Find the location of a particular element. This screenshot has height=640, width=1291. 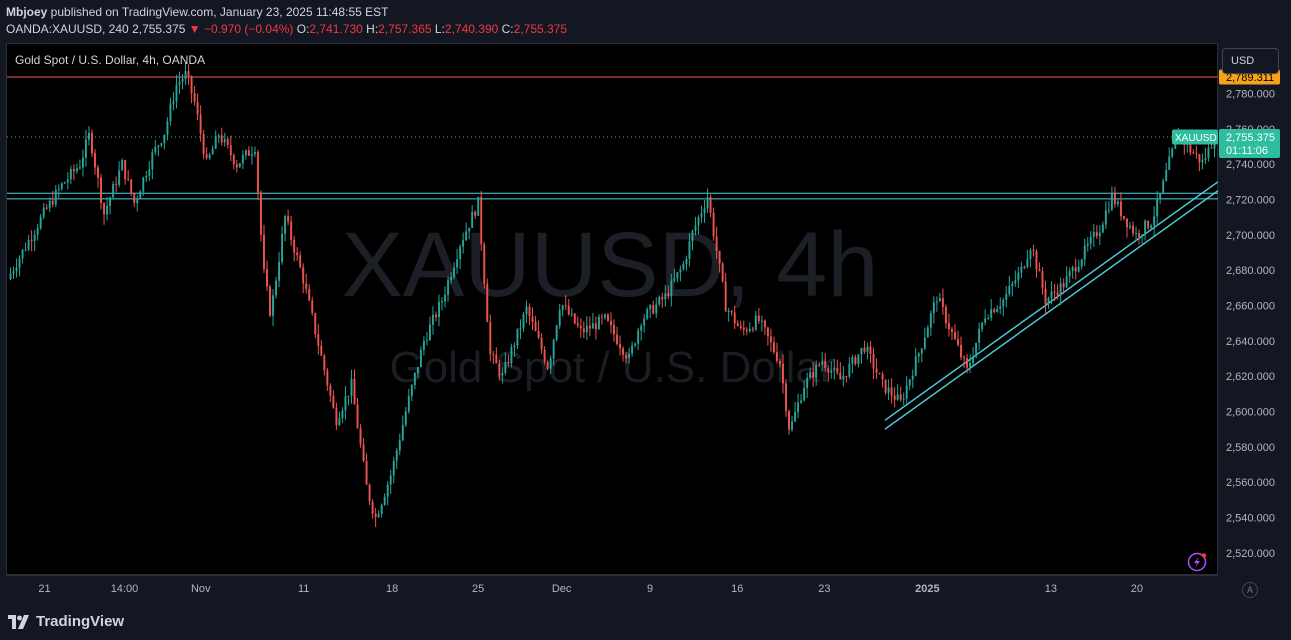

open-value: 2,741.730 is located at coordinates (336, 29).